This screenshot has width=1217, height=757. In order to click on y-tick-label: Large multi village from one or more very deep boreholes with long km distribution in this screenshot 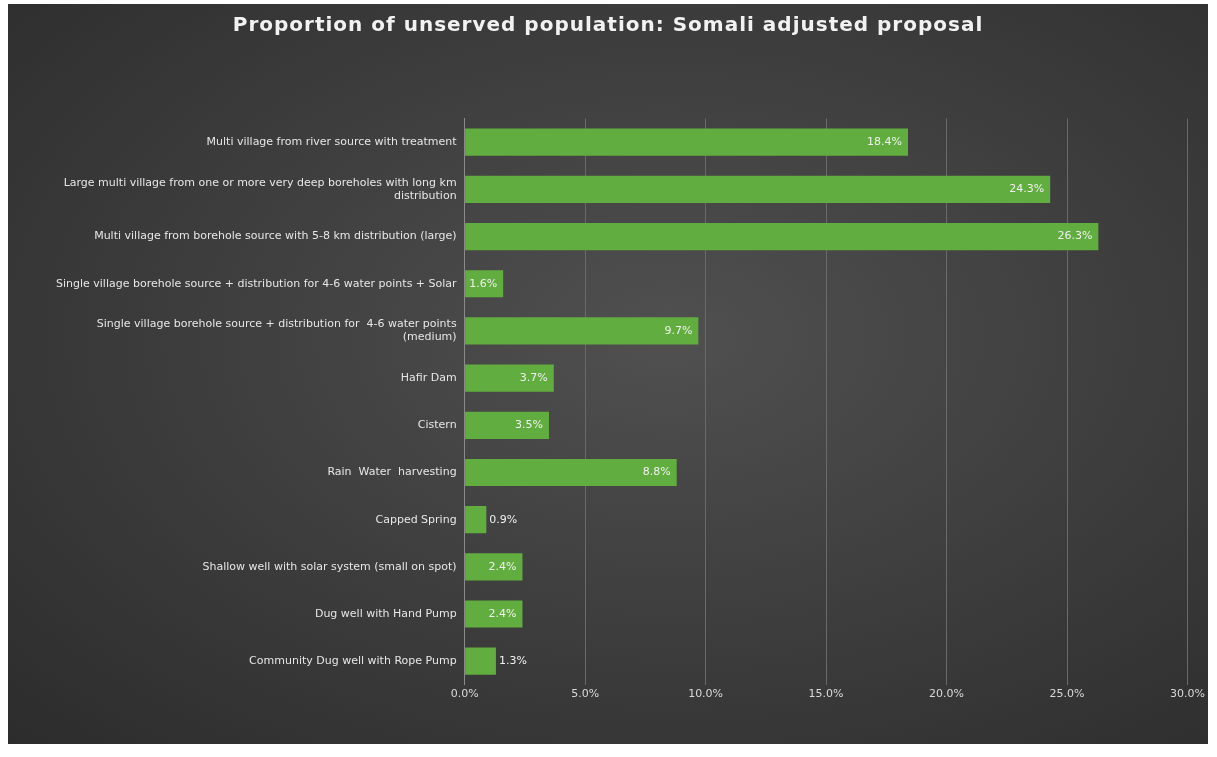, I will do `click(260, 188)`.